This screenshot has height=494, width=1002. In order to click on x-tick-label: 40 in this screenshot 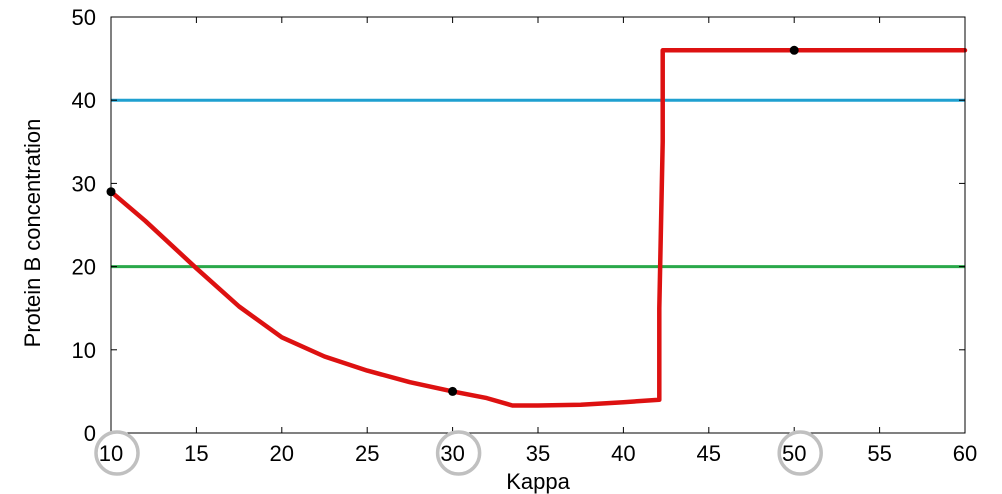, I will do `click(623, 453)`.